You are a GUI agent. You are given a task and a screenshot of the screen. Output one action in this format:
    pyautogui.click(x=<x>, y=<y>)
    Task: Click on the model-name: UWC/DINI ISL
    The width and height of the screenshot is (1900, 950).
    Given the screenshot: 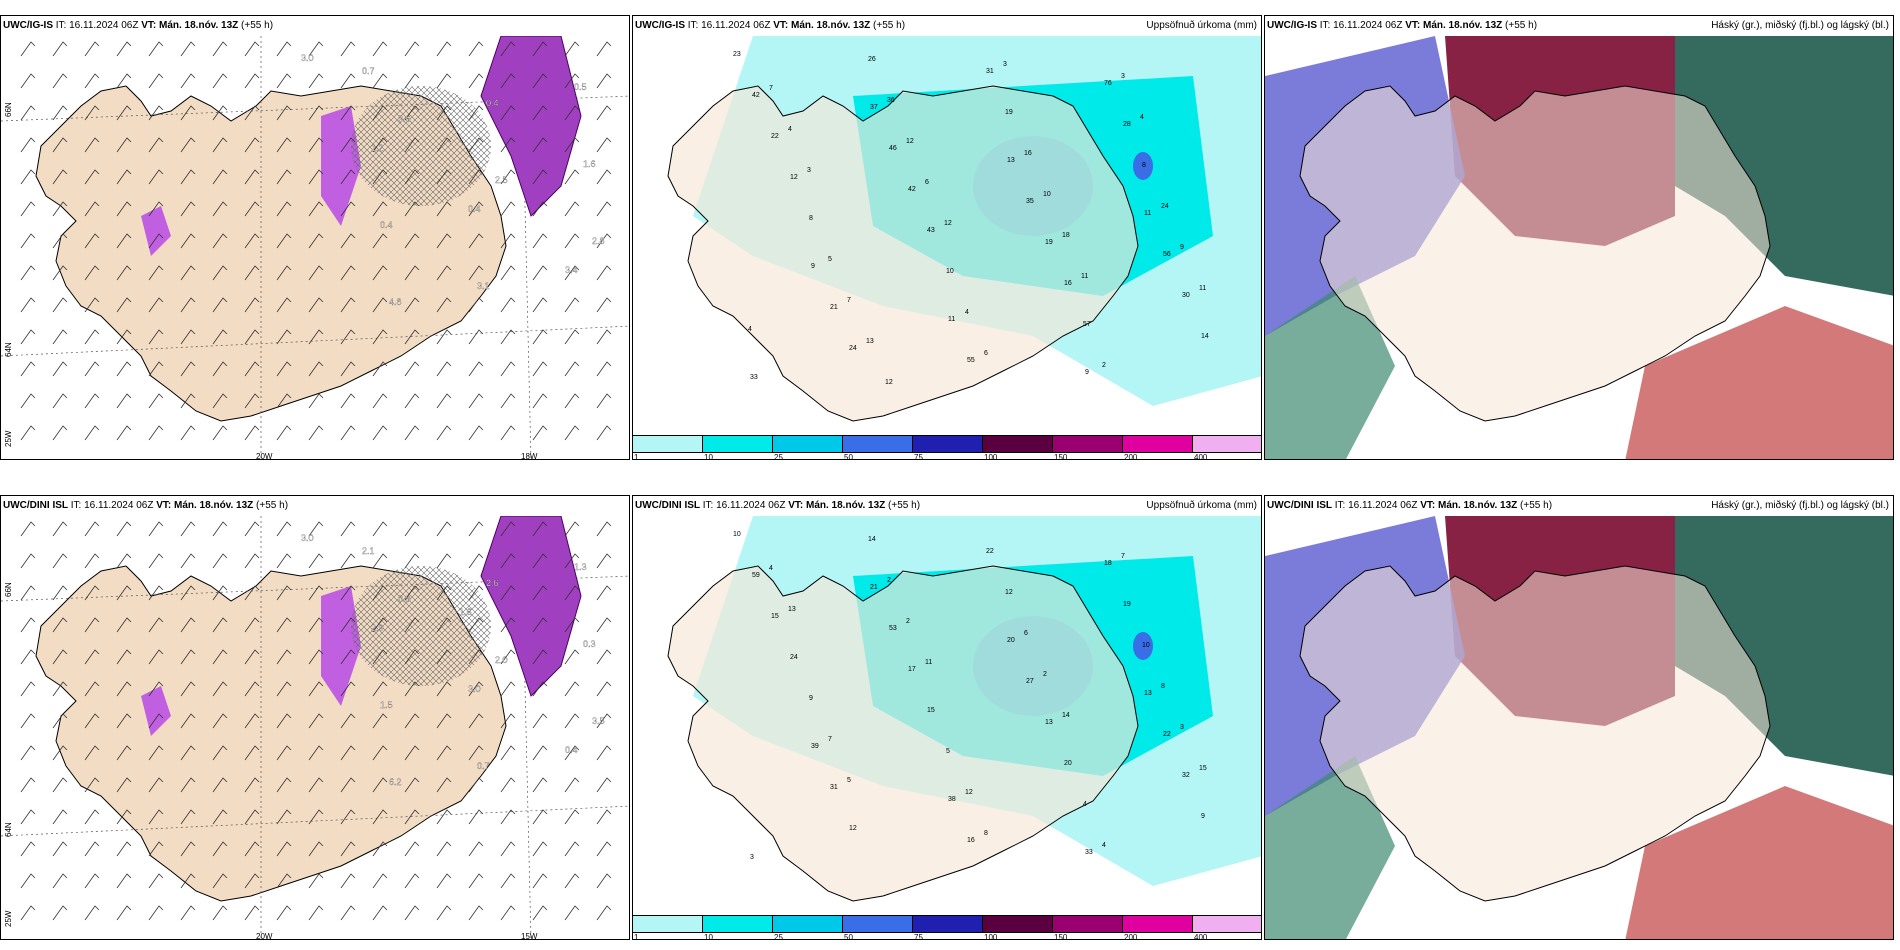 What is the action you would take?
    pyautogui.click(x=1299, y=505)
    